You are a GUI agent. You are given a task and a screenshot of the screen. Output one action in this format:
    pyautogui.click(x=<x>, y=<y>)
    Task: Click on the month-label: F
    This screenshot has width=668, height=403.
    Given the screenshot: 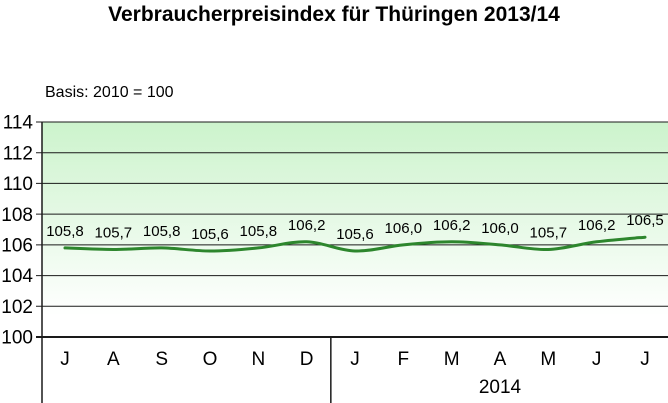 What is the action you would take?
    pyautogui.click(x=404, y=359)
    